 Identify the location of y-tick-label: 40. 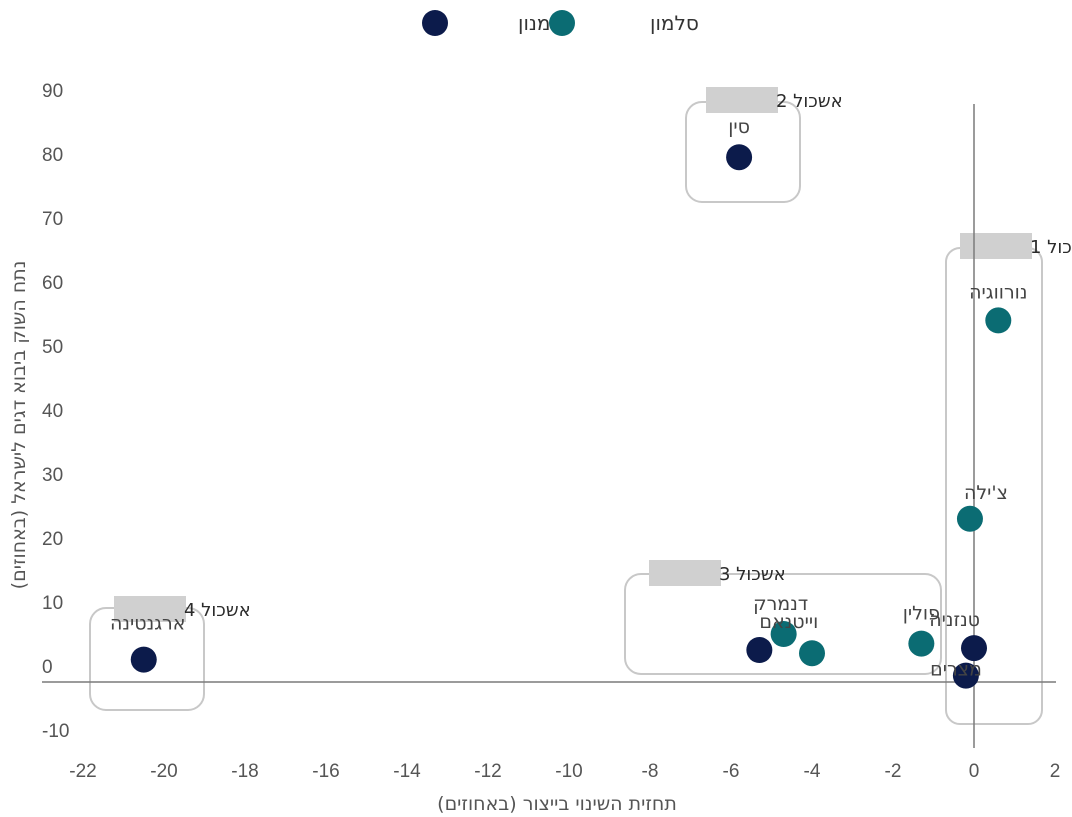
(52, 411).